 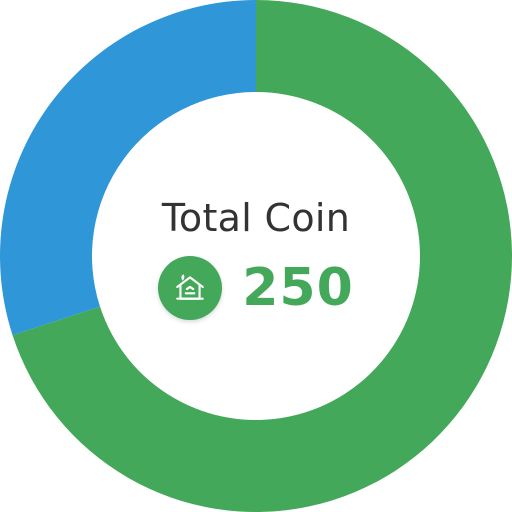 What do you see at coordinates (298, 288) in the screenshot?
I see `total-coin-value: 250` at bounding box center [298, 288].